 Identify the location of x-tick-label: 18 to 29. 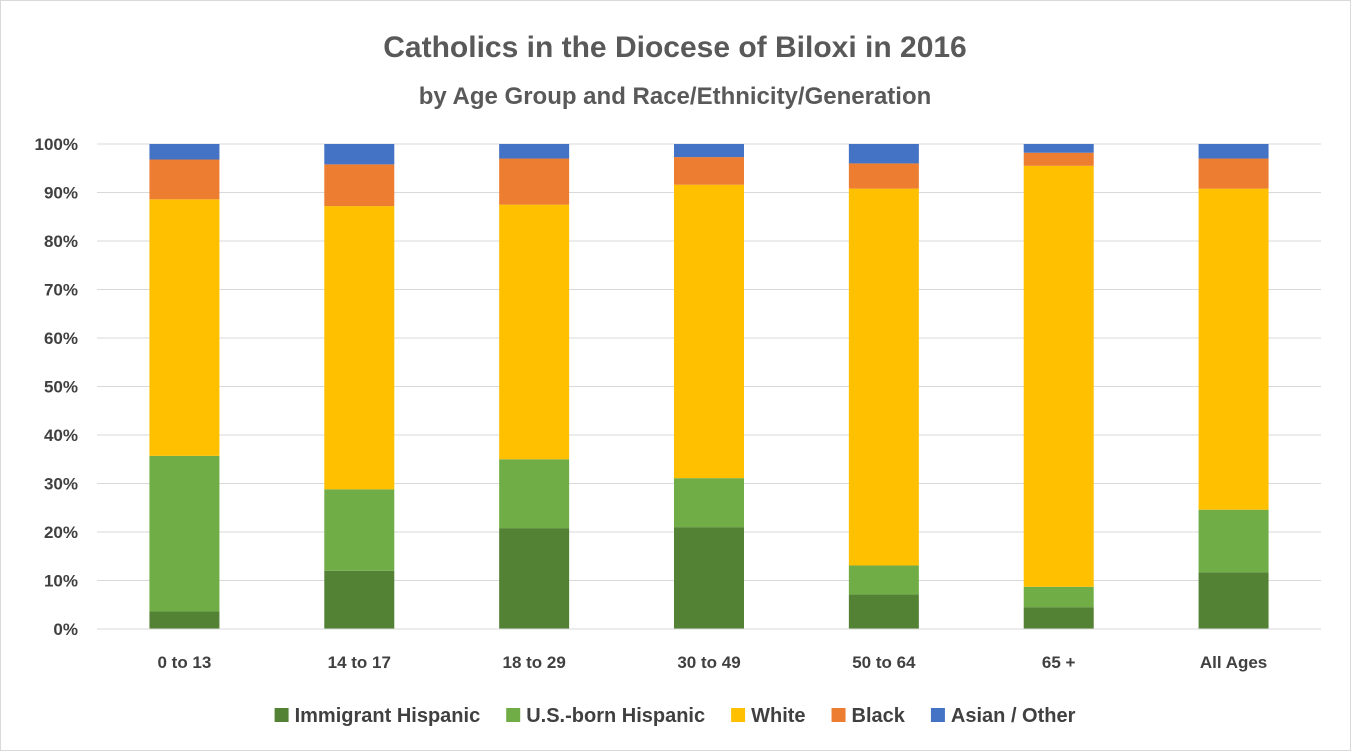
(533, 662).